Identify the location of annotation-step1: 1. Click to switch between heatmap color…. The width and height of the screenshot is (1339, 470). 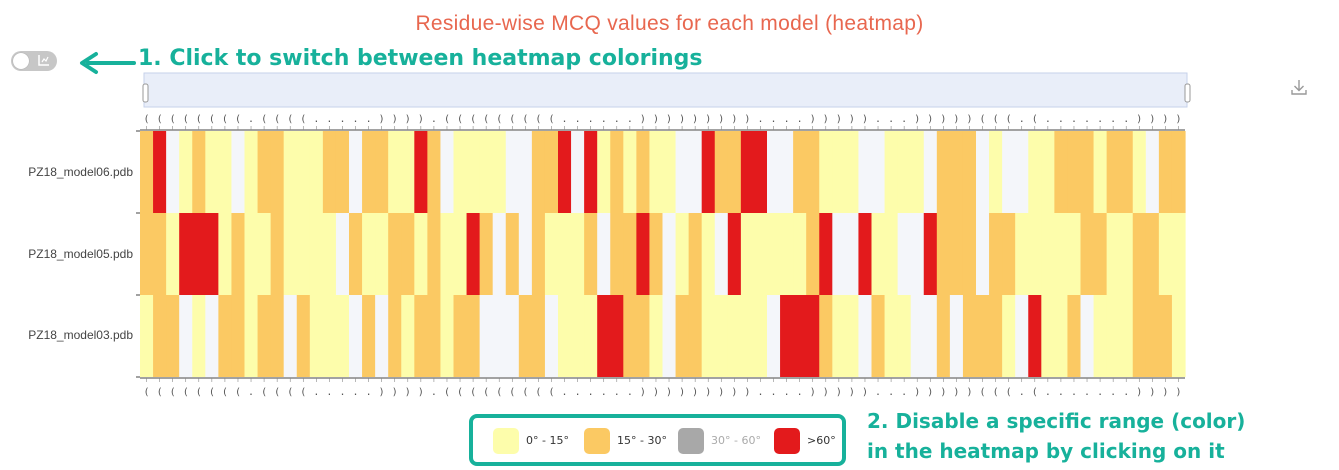
(420, 58).